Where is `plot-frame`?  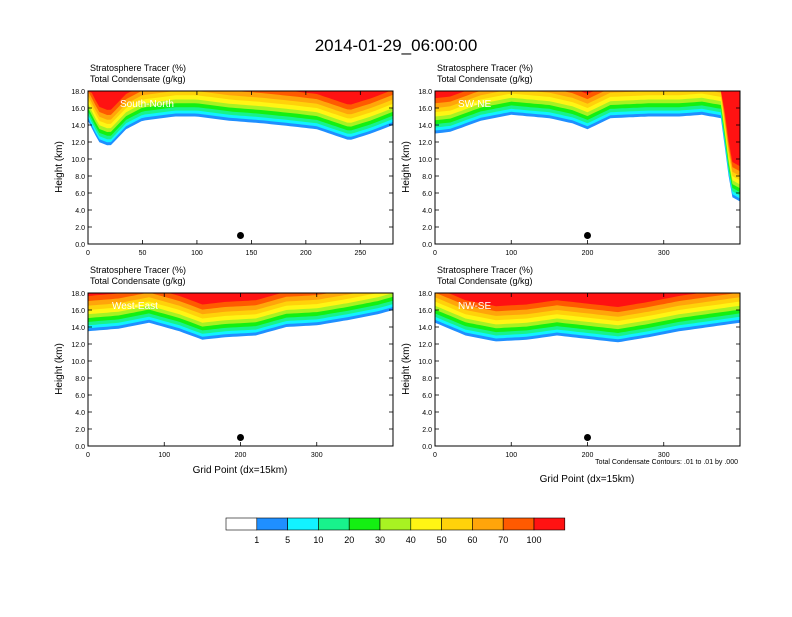 plot-frame is located at coordinates (240, 167).